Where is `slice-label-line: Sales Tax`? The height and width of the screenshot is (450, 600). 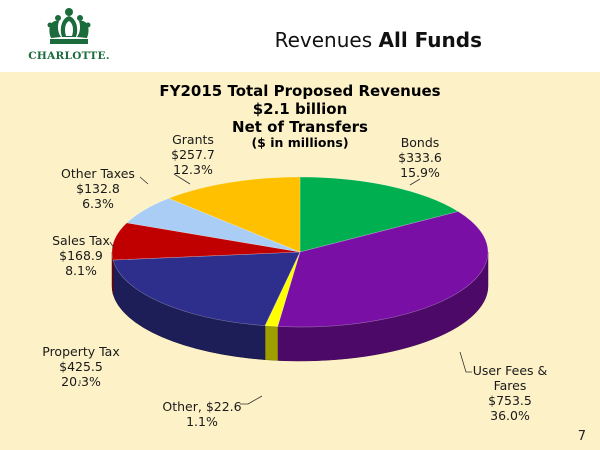
slice-label-line: Sales Tax is located at coordinates (81, 240).